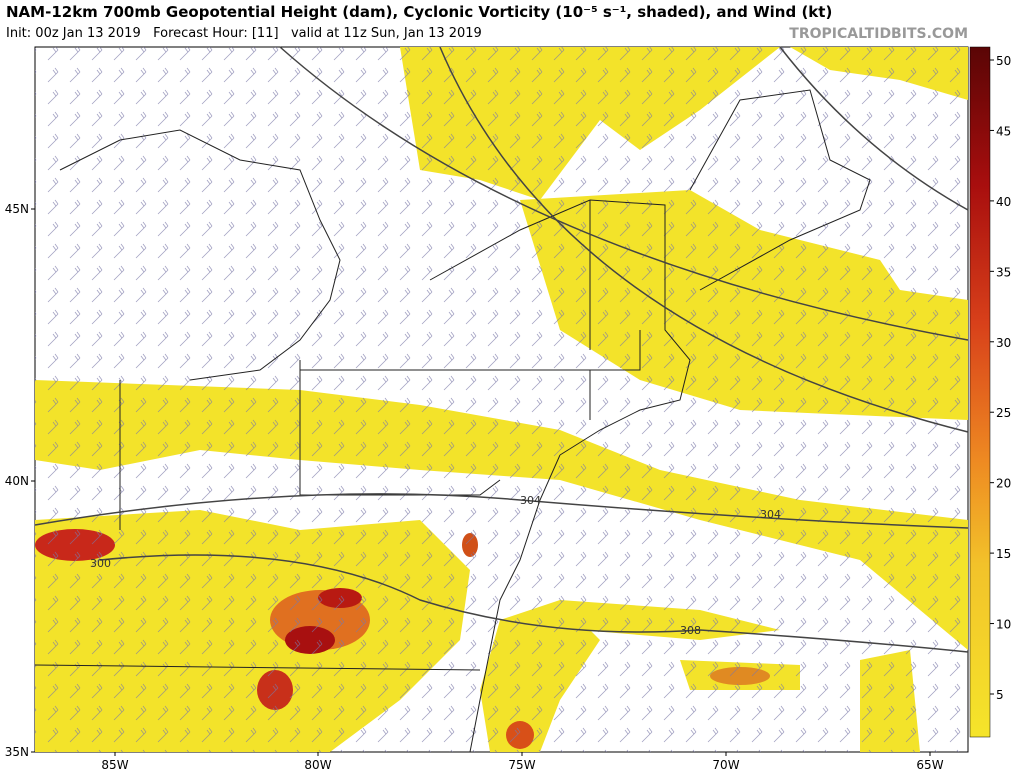 The height and width of the screenshot is (776, 1024). What do you see at coordinates (17, 481) in the screenshot?
I see `lat-label: 40N` at bounding box center [17, 481].